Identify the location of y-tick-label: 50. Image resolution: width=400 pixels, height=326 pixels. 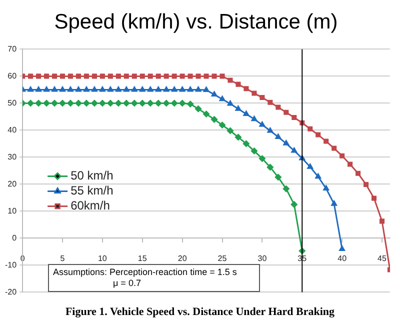
(13, 103).